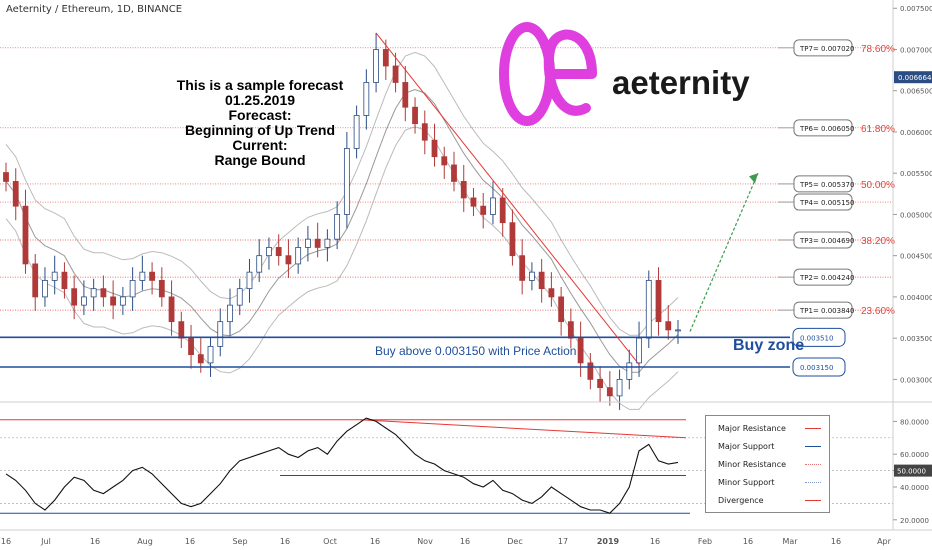 This screenshot has width=932, height=550. I want to click on price-tick-label: 0.005000, so click(916, 215).